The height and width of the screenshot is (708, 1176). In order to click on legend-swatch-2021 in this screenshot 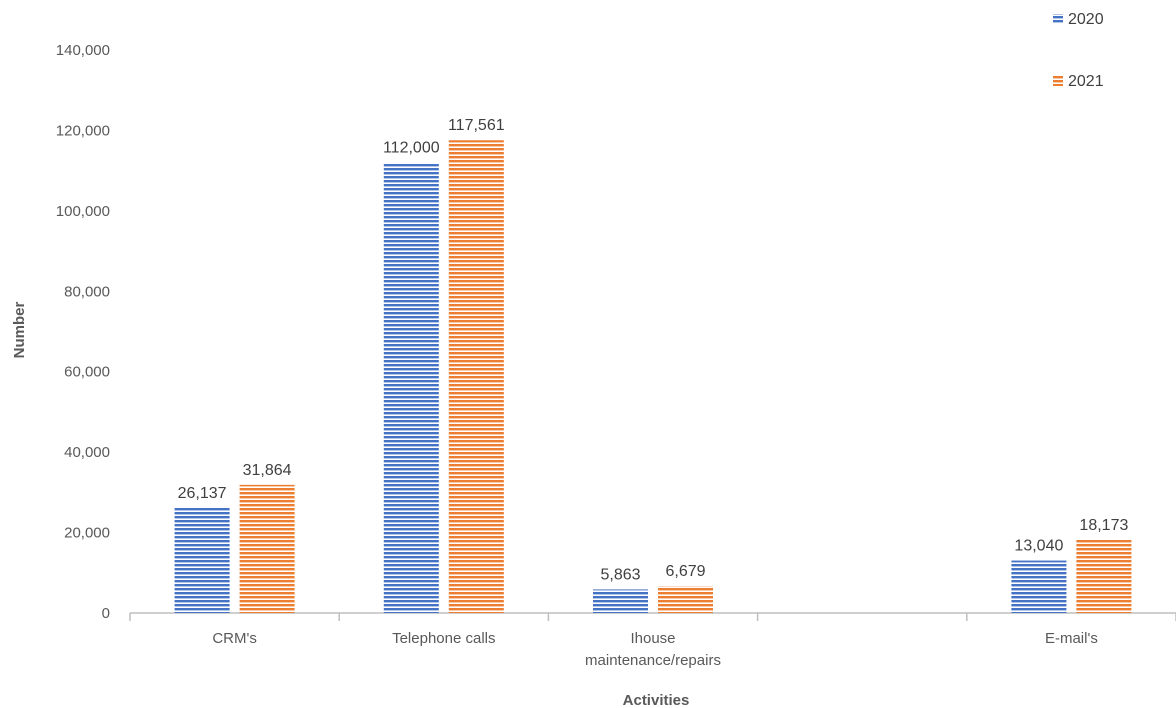, I will do `click(1058, 81)`.